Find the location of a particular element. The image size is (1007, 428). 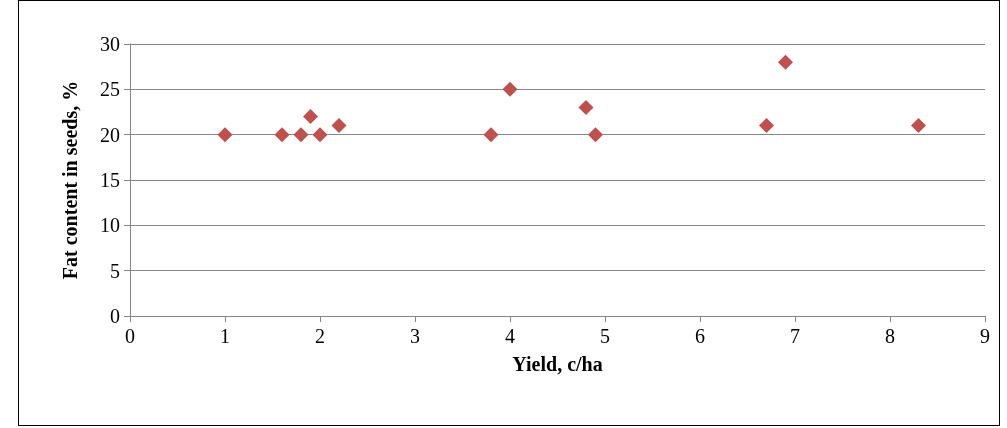

x-tick-label: 8 is located at coordinates (890, 336).